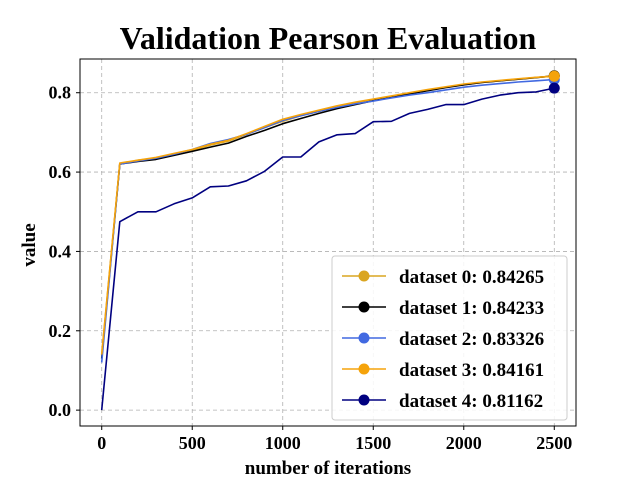 This screenshot has height=480, width=640. I want to click on y-tick-label: 0.4, so click(60, 251).